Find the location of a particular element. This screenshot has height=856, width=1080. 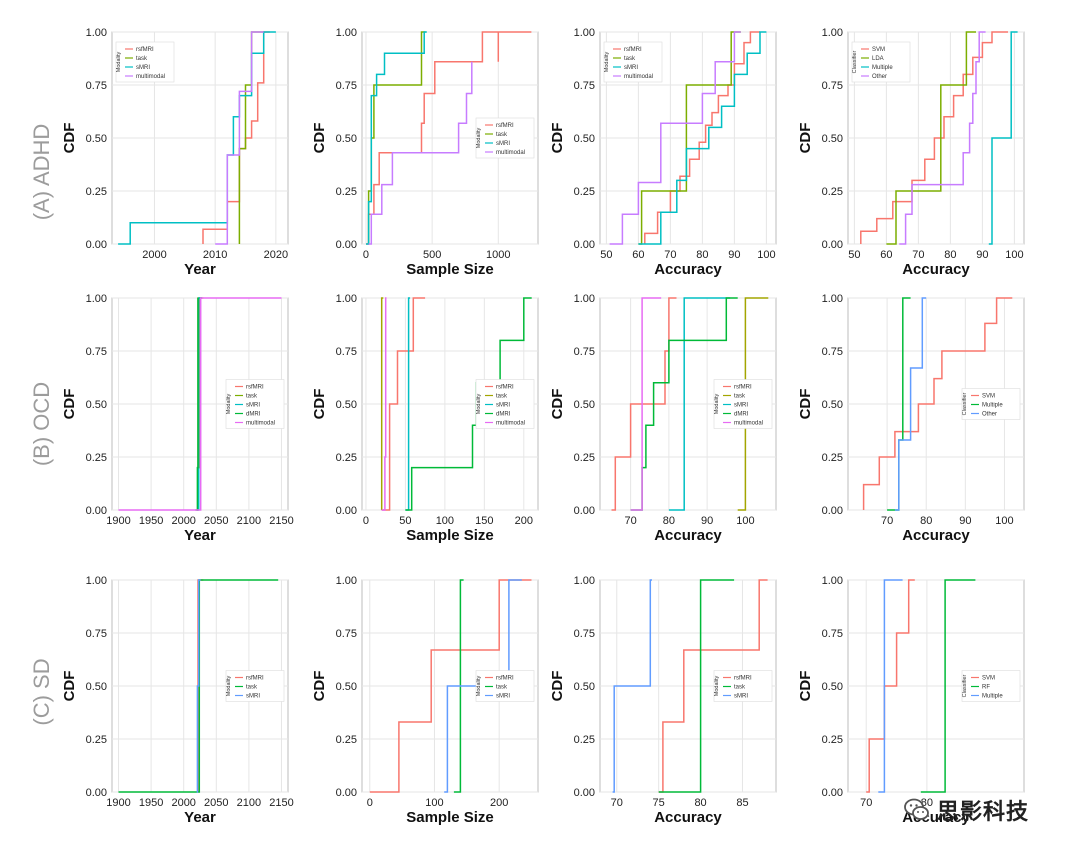

legend: Modality rsfMRI task sMRI dMRI multimodal is located at coordinates (743, 404).